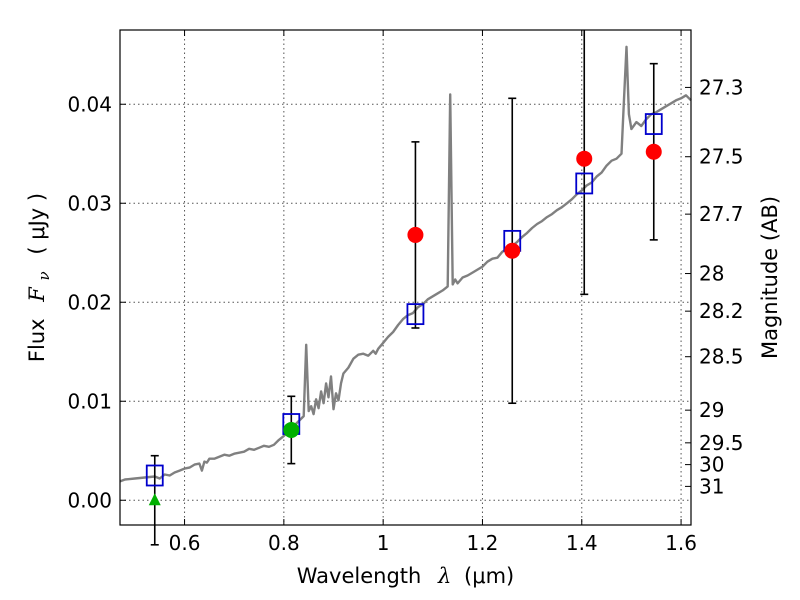 The width and height of the screenshot is (800, 600). I want to click on right-axis-label: Magnitude (AB), so click(770, 277).